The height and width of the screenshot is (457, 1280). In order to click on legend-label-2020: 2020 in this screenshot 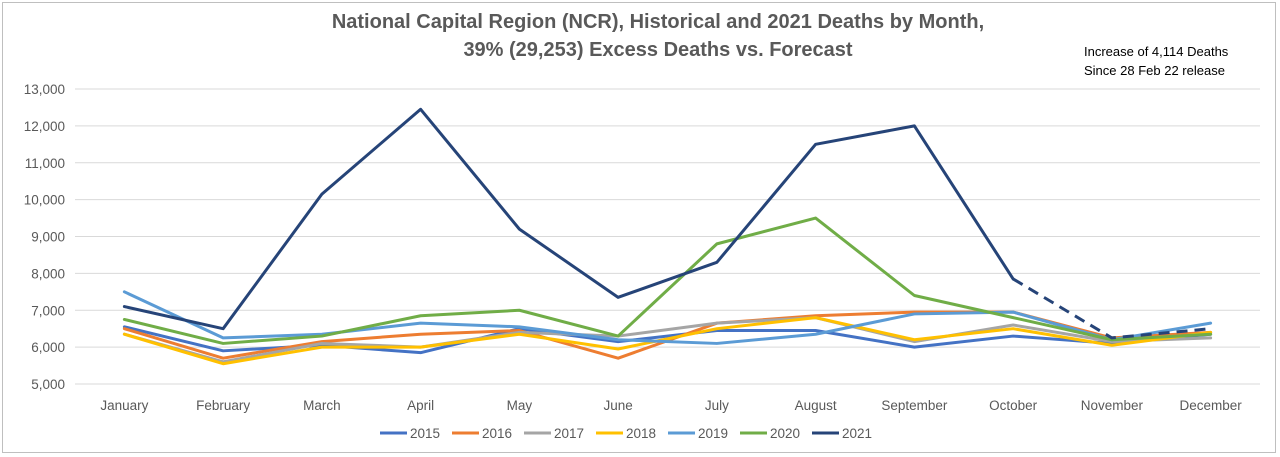, I will do `click(785, 433)`.